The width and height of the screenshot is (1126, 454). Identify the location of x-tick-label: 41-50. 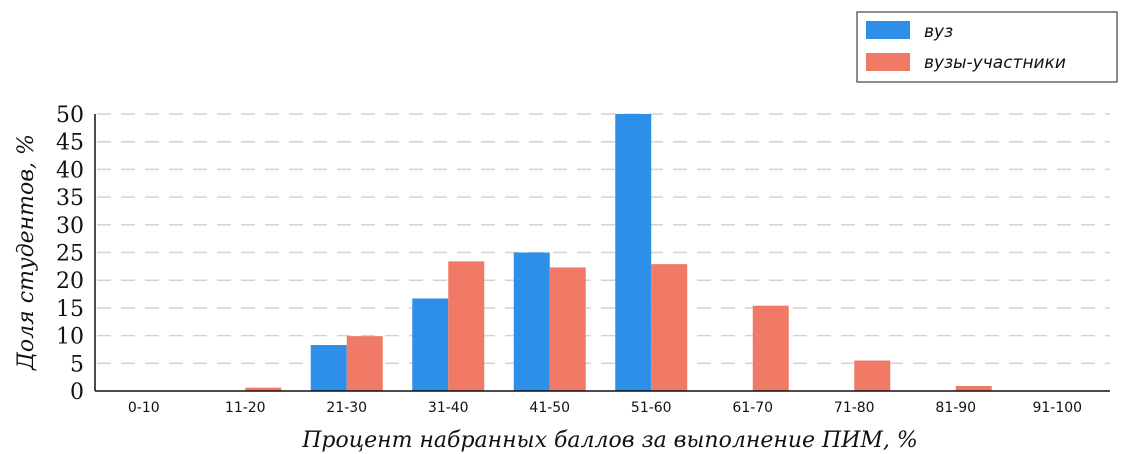
(549, 408).